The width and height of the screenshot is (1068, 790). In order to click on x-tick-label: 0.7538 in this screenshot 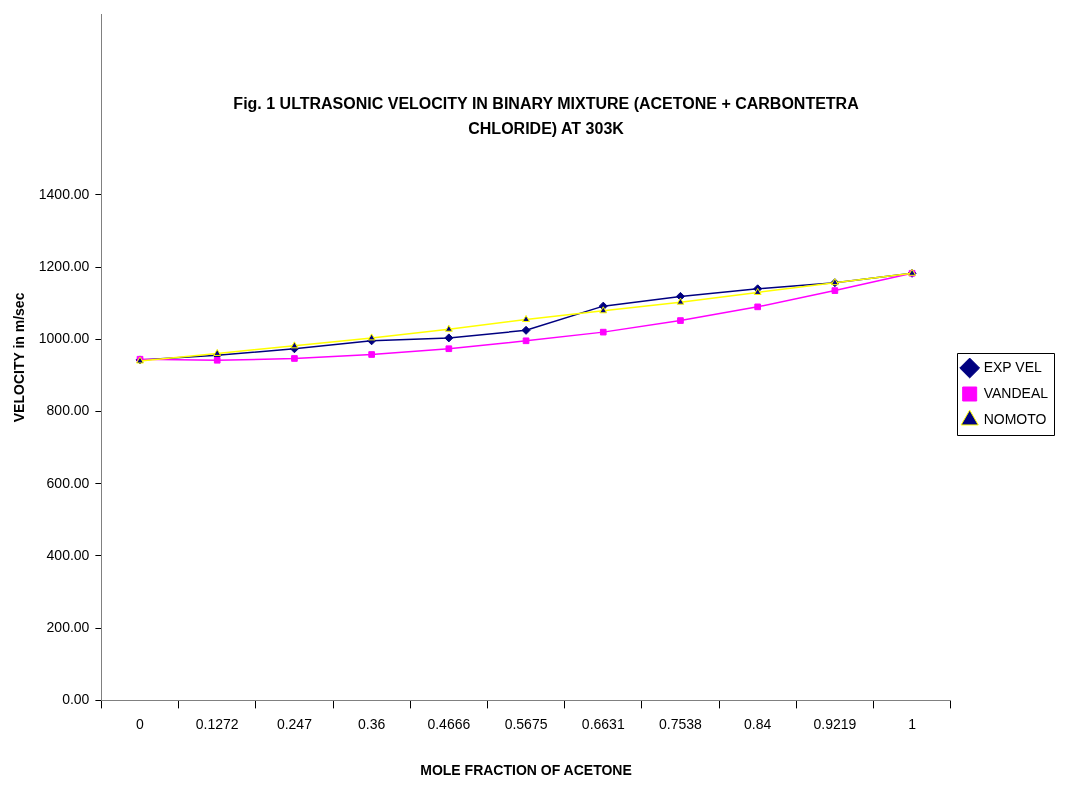, I will do `click(681, 723)`.